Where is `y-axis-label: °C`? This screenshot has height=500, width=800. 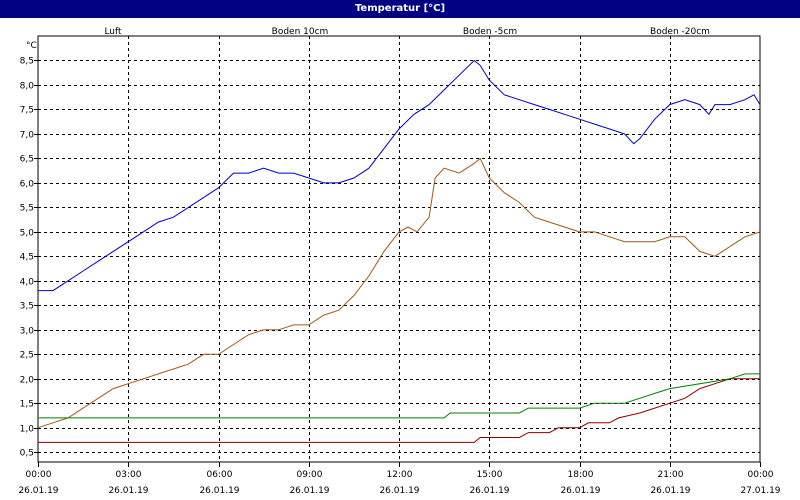 y-axis-label: °C is located at coordinates (31, 46).